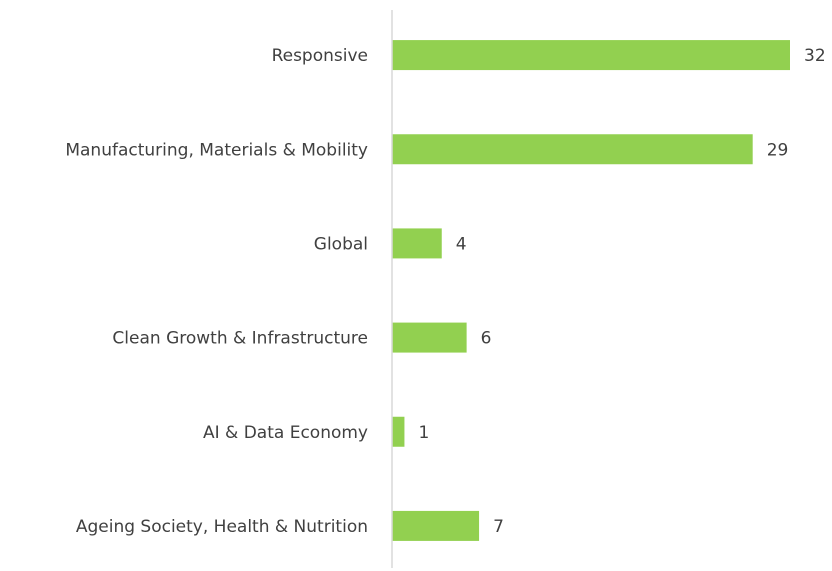 The image size is (832, 571). What do you see at coordinates (461, 244) in the screenshot?
I see `data-label: 4` at bounding box center [461, 244].